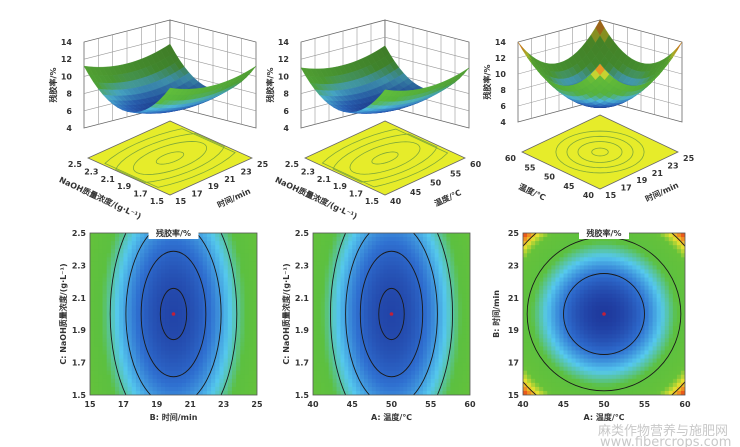  I want to click on right-axis-tick-label: 21, so click(230, 179).